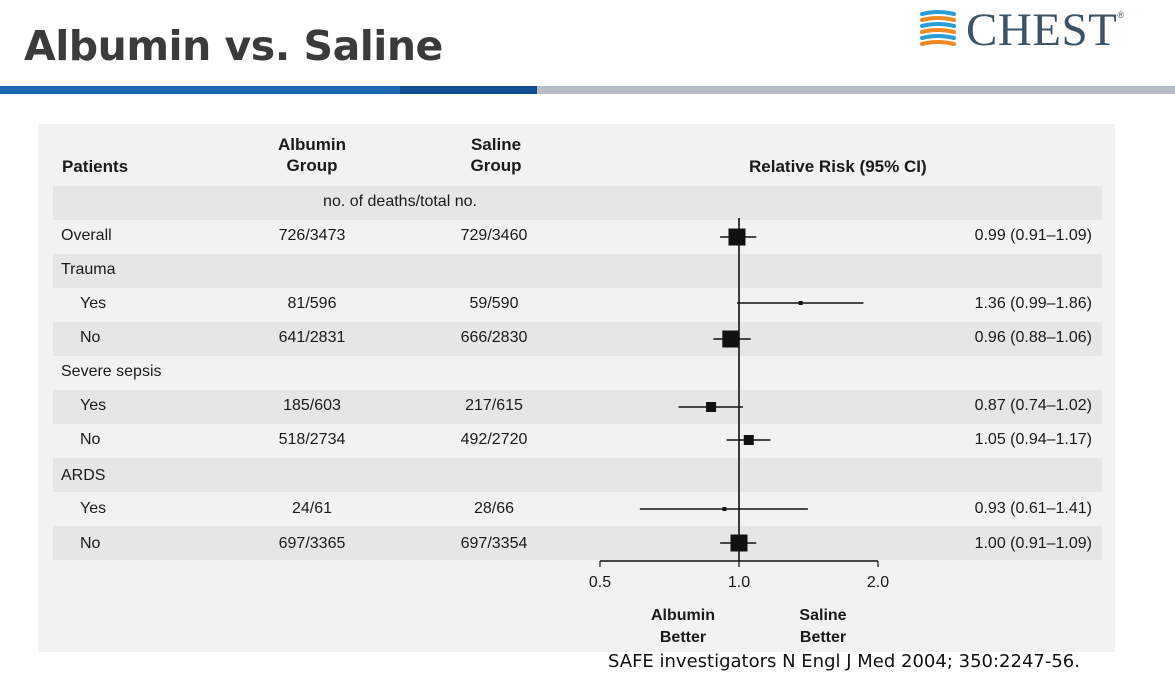 The height and width of the screenshot is (678, 1175). What do you see at coordinates (312, 337) in the screenshot?
I see `albumin-value: 641/2831` at bounding box center [312, 337].